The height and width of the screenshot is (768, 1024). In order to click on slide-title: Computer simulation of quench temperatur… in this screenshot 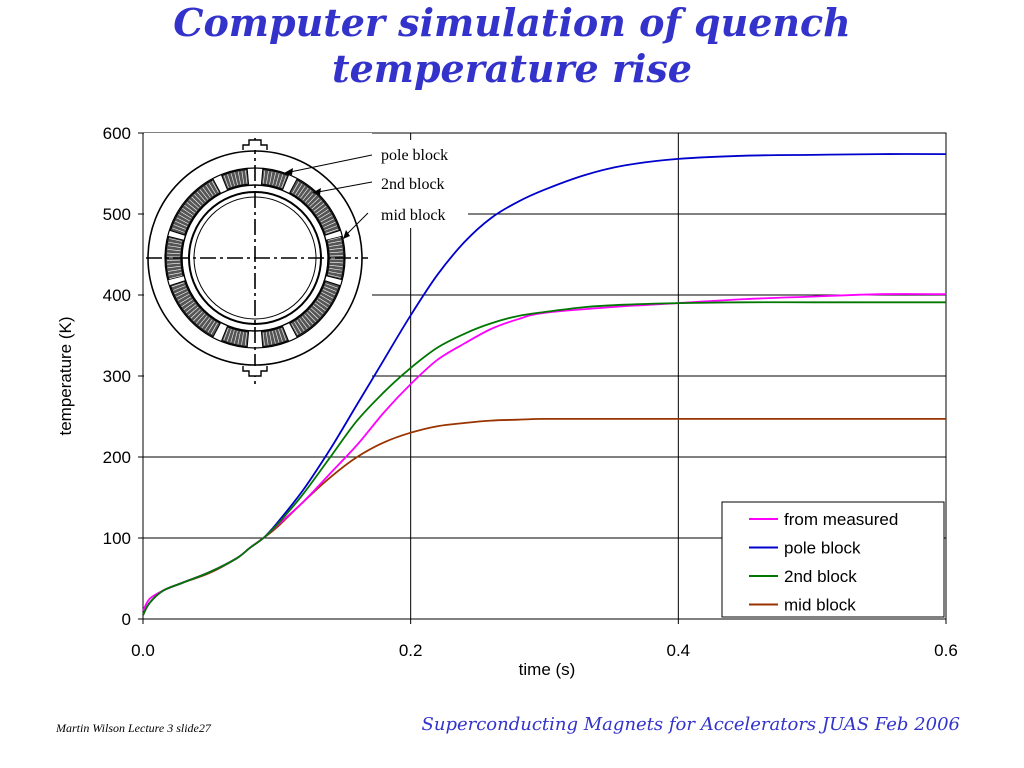, I will do `click(512, 46)`.